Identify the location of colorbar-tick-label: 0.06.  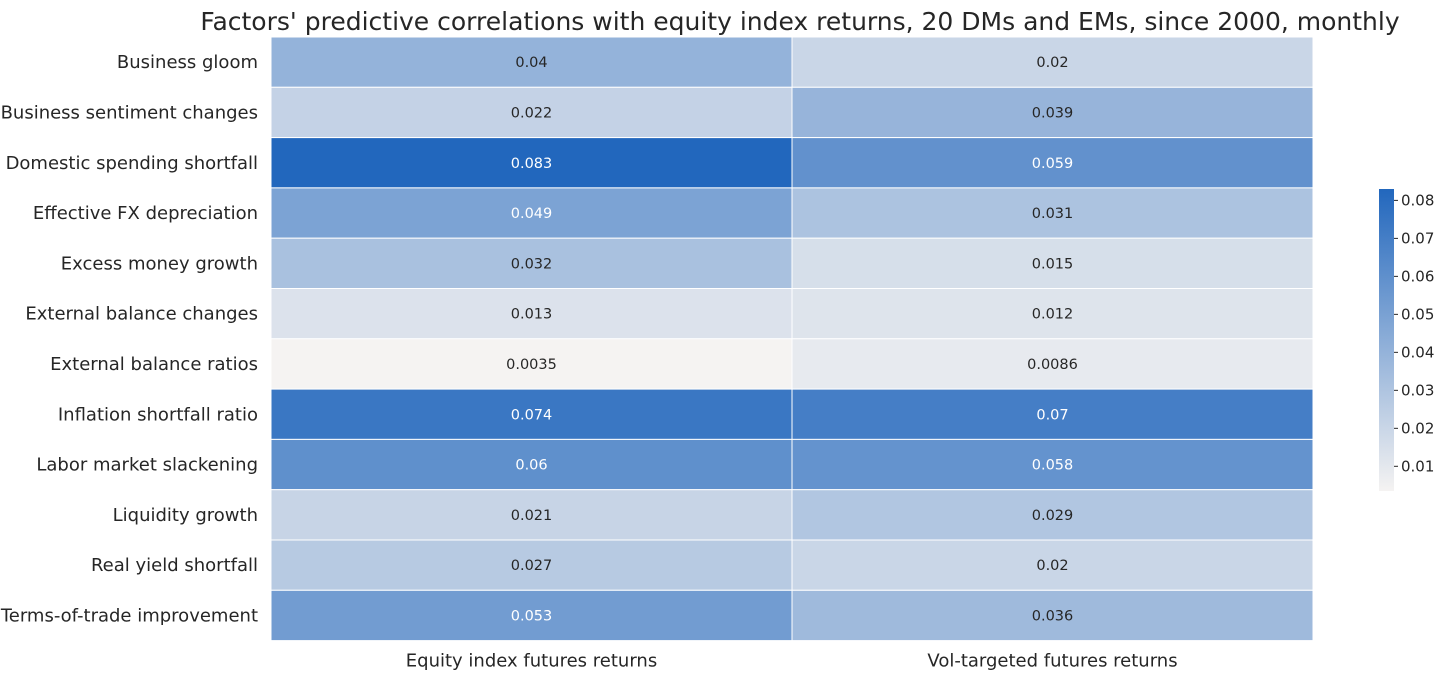
(1417, 276).